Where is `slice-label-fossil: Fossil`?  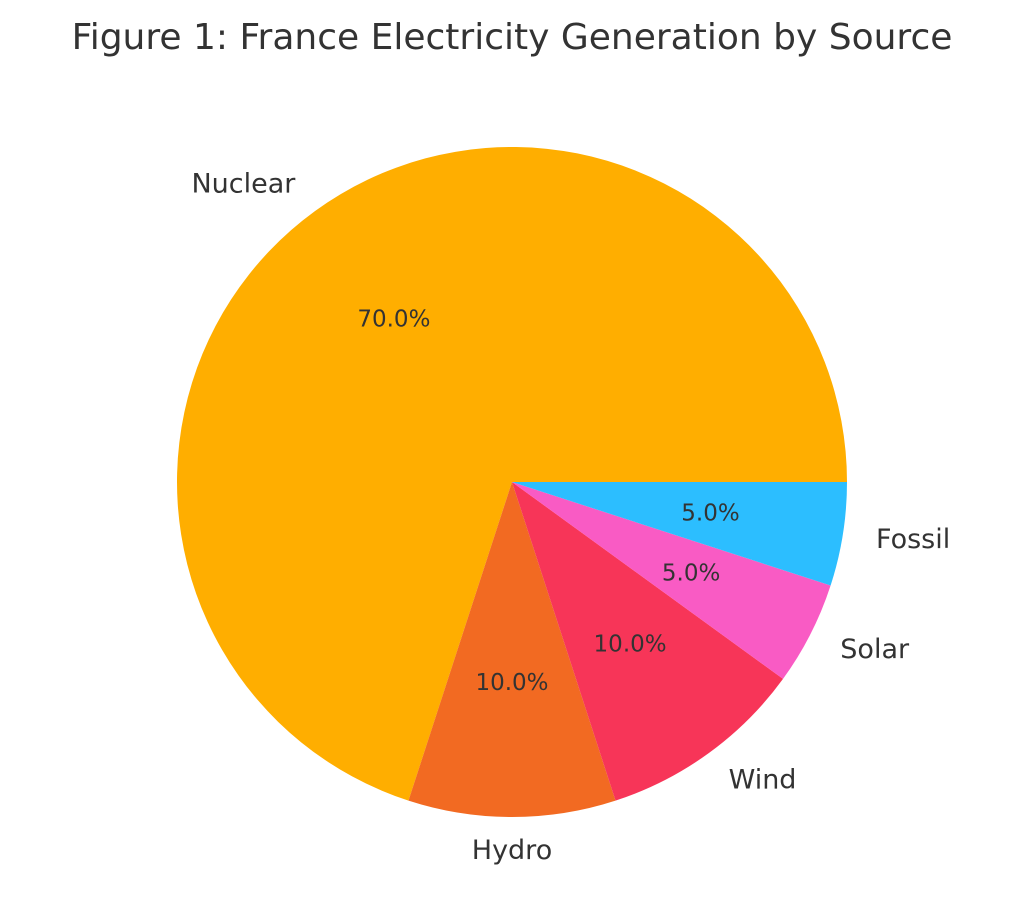 slice-label-fossil: Fossil is located at coordinates (913, 539).